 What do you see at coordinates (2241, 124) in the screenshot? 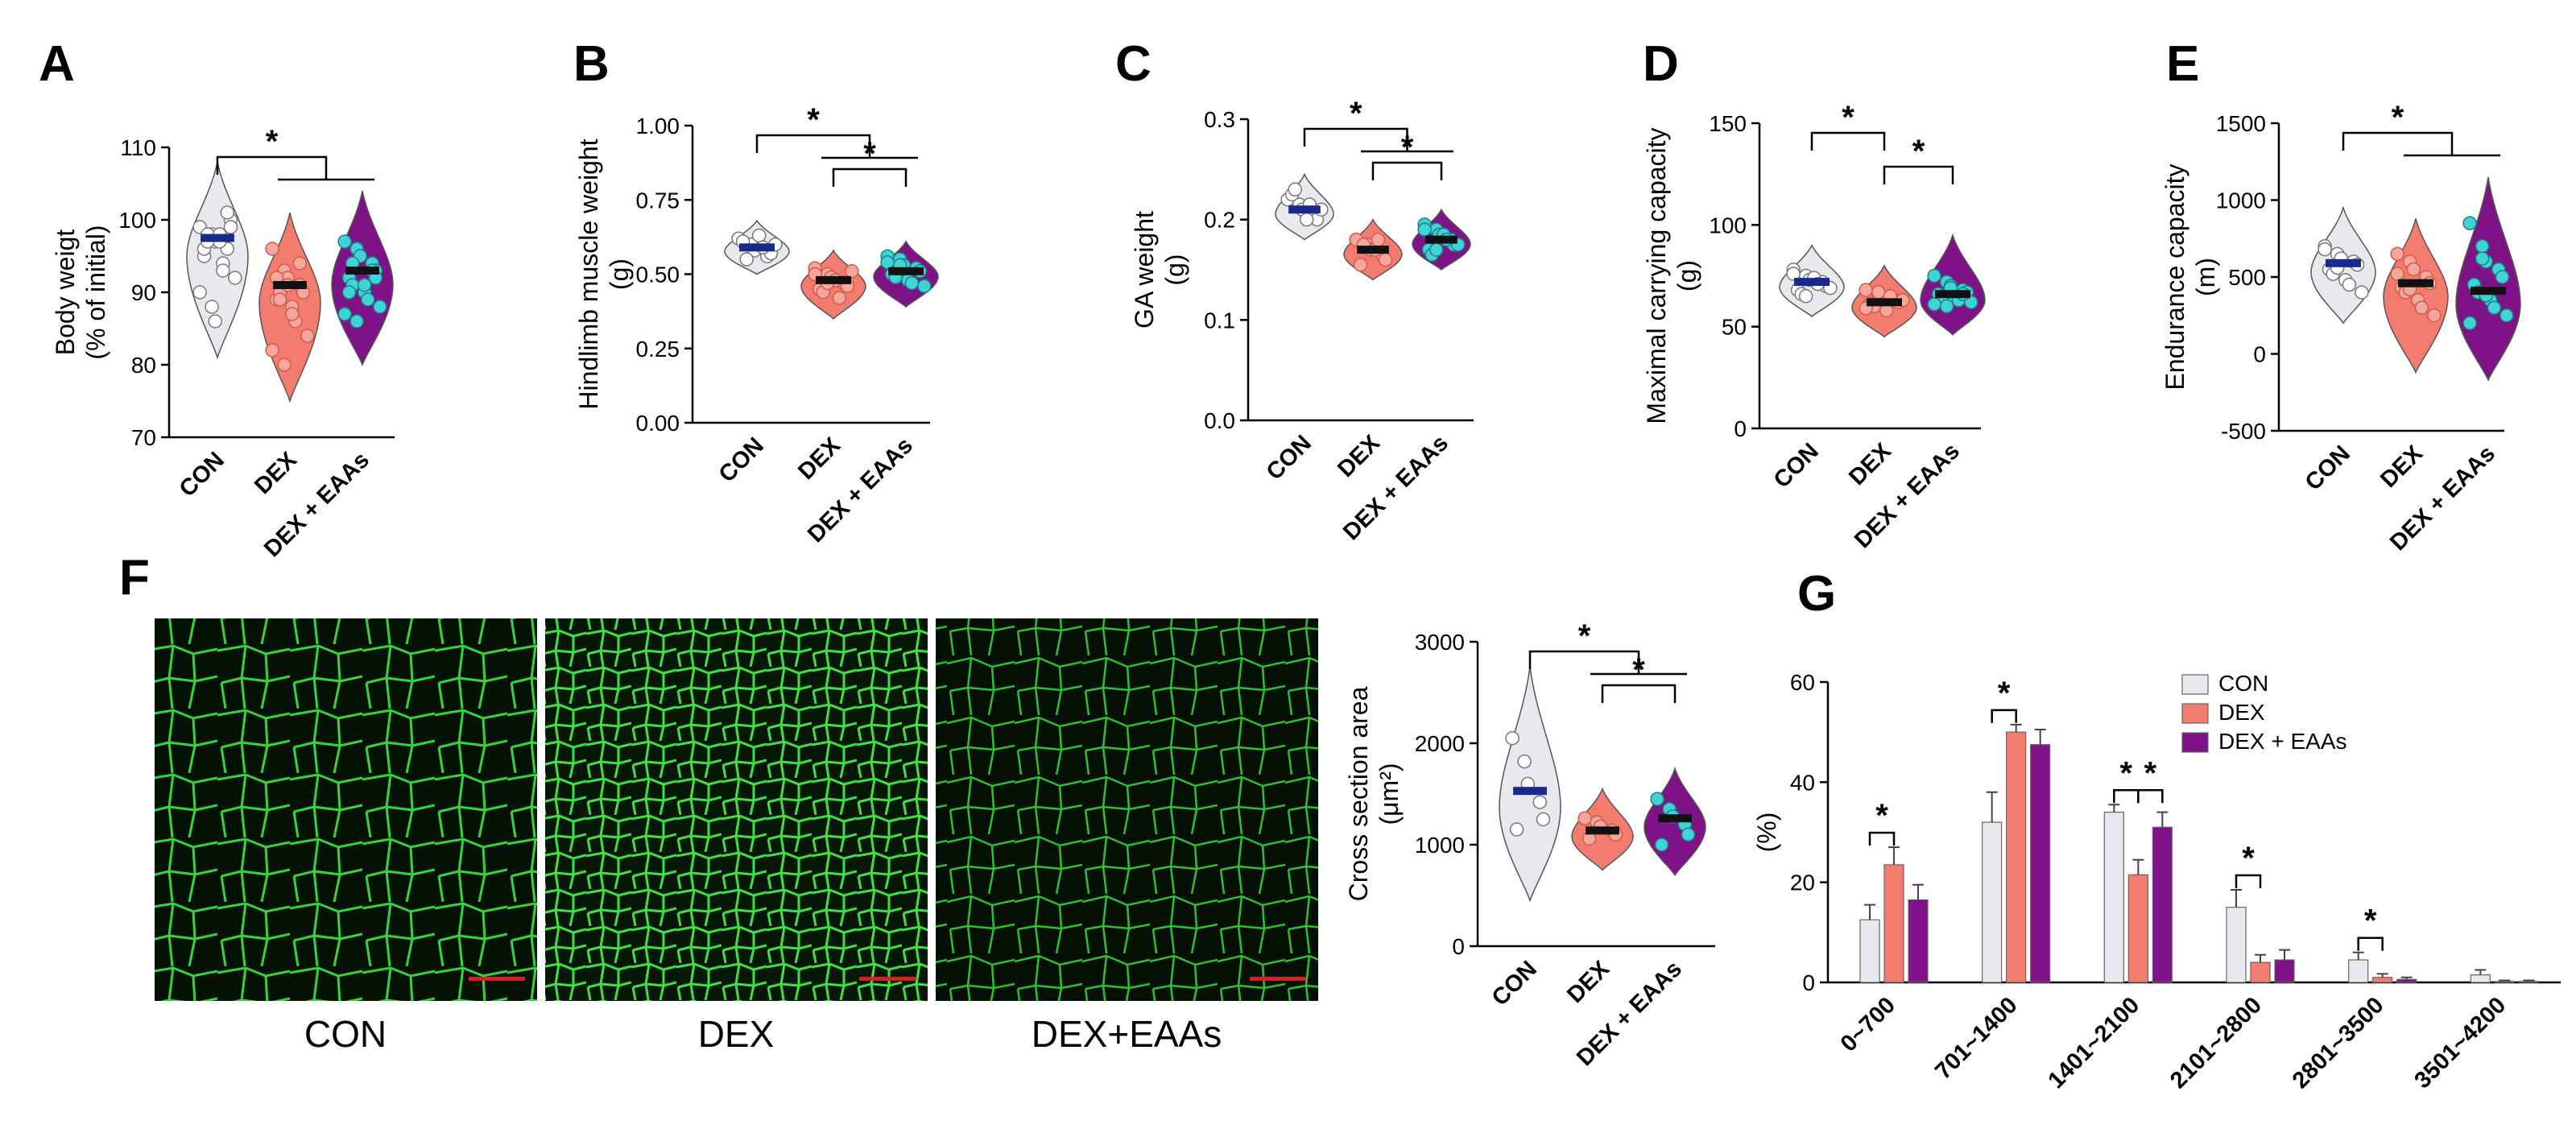
I see `y-tick-label: 1500` at bounding box center [2241, 124].